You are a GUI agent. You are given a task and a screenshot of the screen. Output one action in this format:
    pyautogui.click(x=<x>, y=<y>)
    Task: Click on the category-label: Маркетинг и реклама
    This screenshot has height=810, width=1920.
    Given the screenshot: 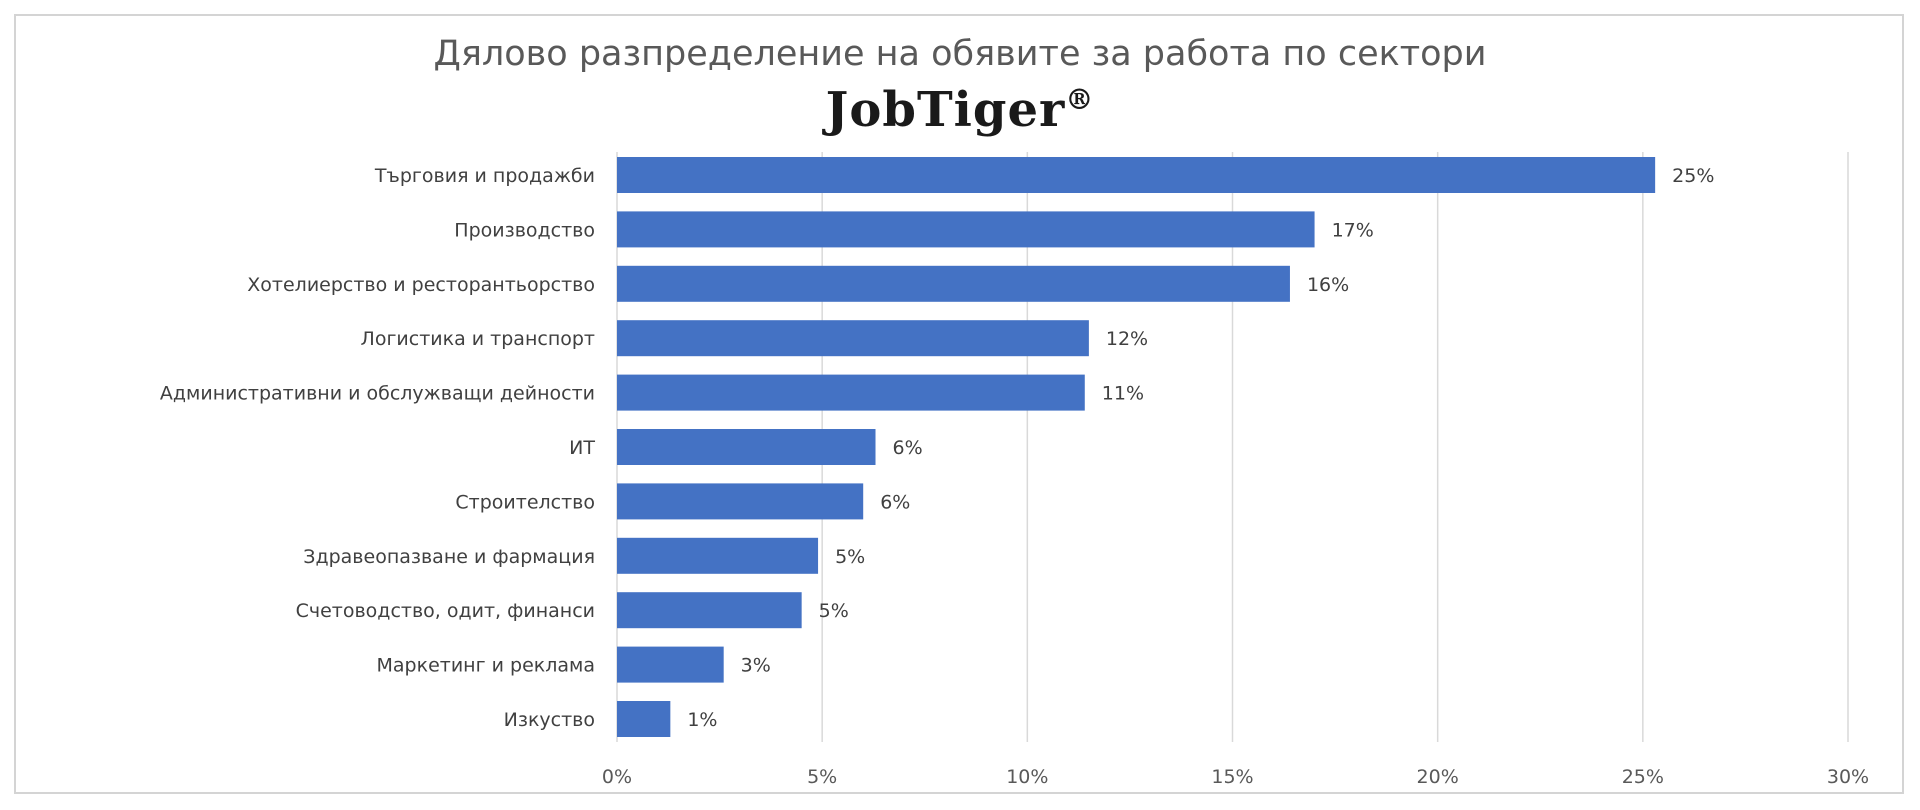 What is the action you would take?
    pyautogui.click(x=486, y=666)
    